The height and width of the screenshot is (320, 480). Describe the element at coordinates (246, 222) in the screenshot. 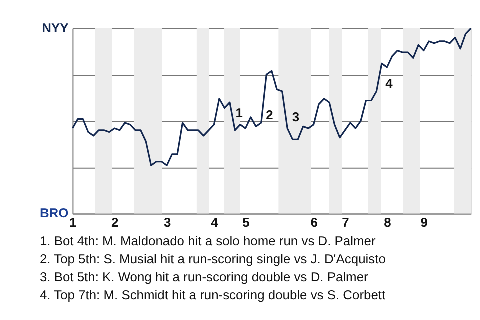

I see `x-tick-label: 5` at that location.